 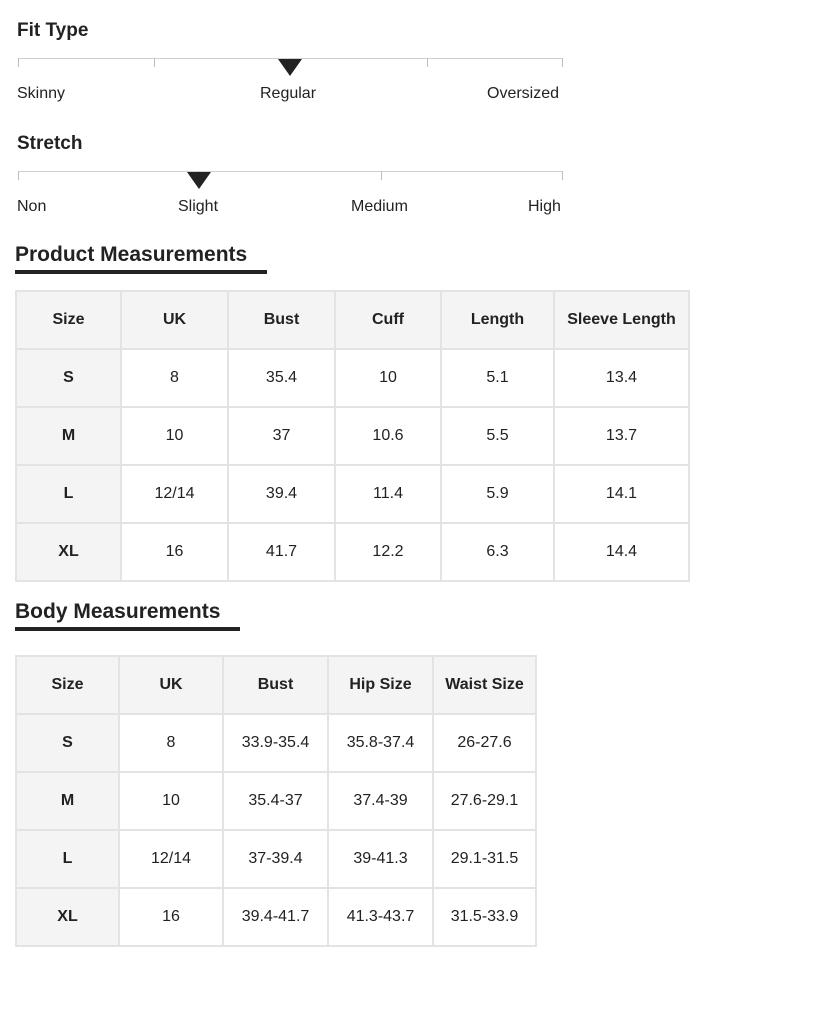 I want to click on fit-type-selected-marker-icon, so click(x=290, y=67).